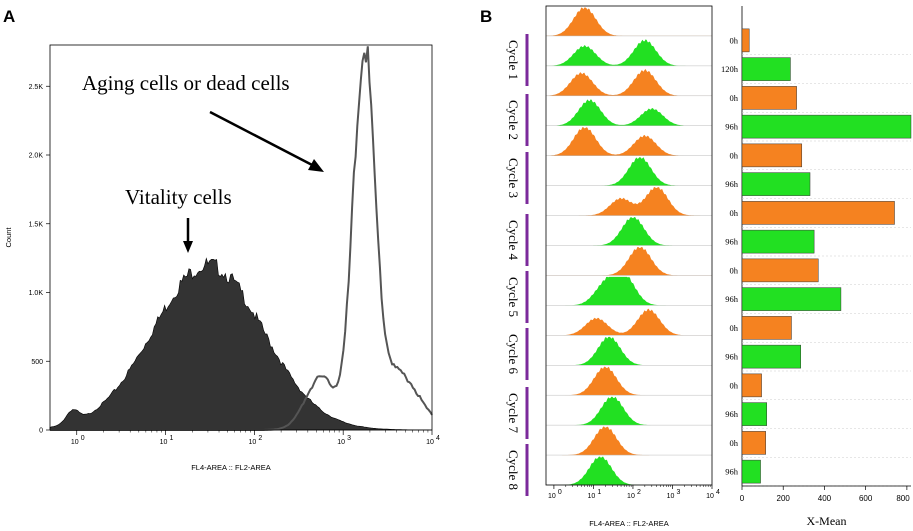 Image resolution: width=913 pixels, height=531 pixels. Describe the element at coordinates (36, 293) in the screenshot. I see `y-tick-label: 1.0K` at that location.